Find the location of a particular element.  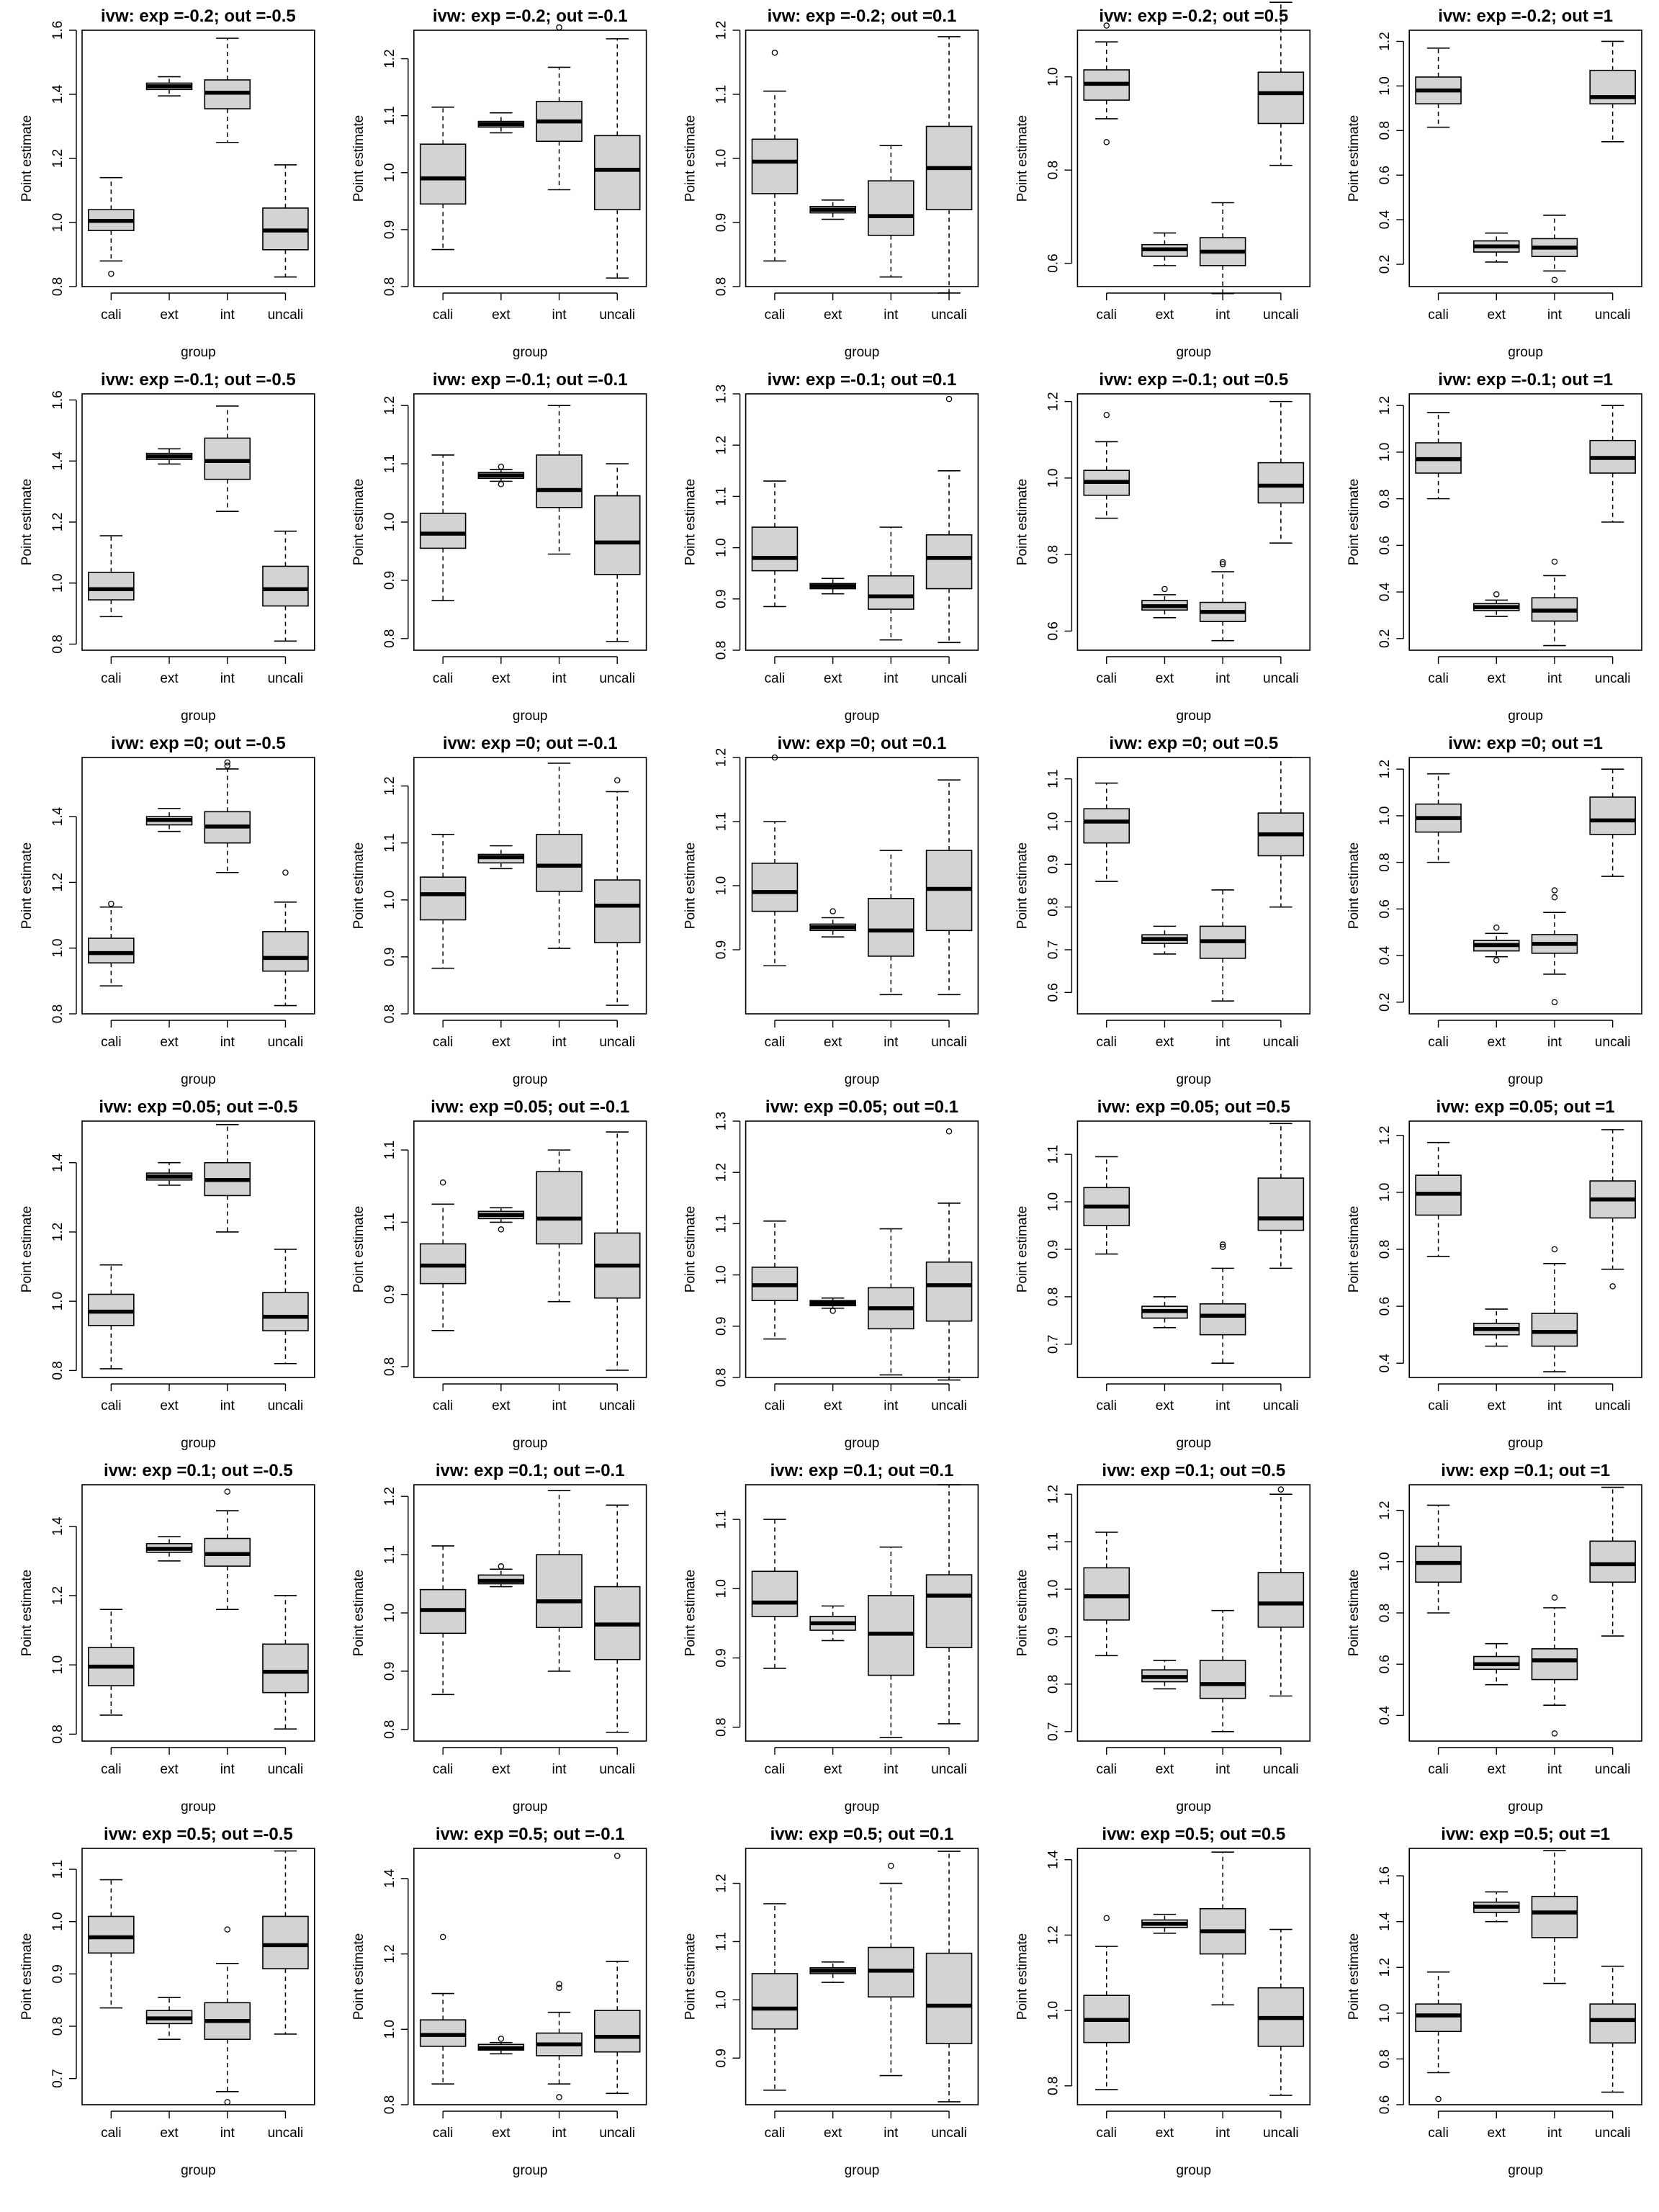

panel-title: ivw: exp =-0.1; out =-0.5 is located at coordinates (199, 380).